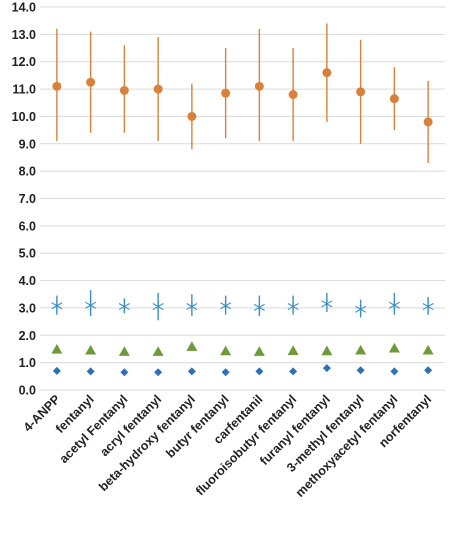 This screenshot has height=536, width=451. I want to click on y-tick-label: 13.0, so click(24, 35).